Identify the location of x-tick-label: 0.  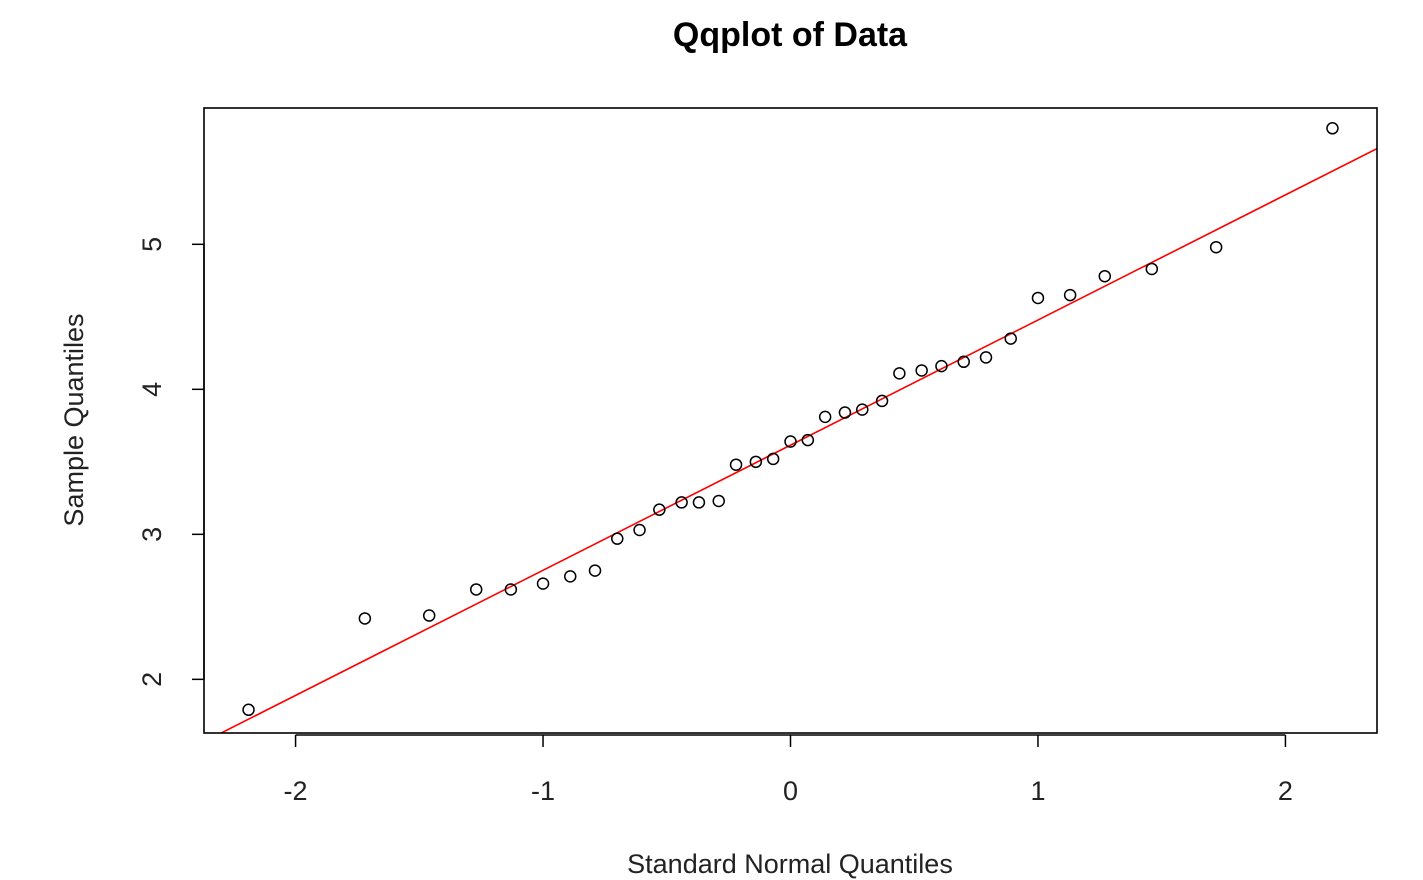
(790, 791).